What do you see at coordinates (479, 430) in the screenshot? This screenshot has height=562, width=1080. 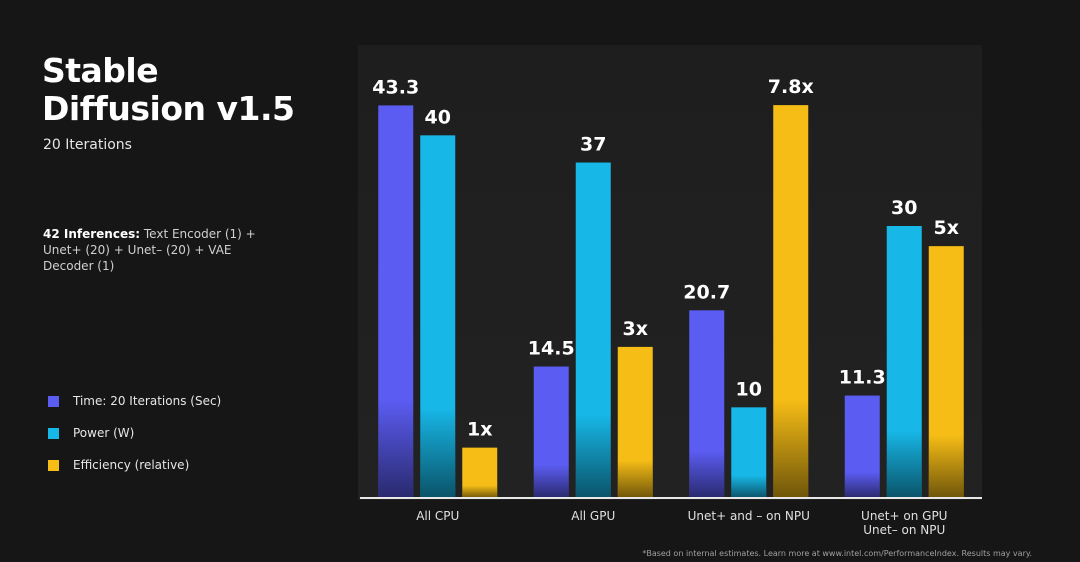 I see `value-label: 1x` at bounding box center [479, 430].